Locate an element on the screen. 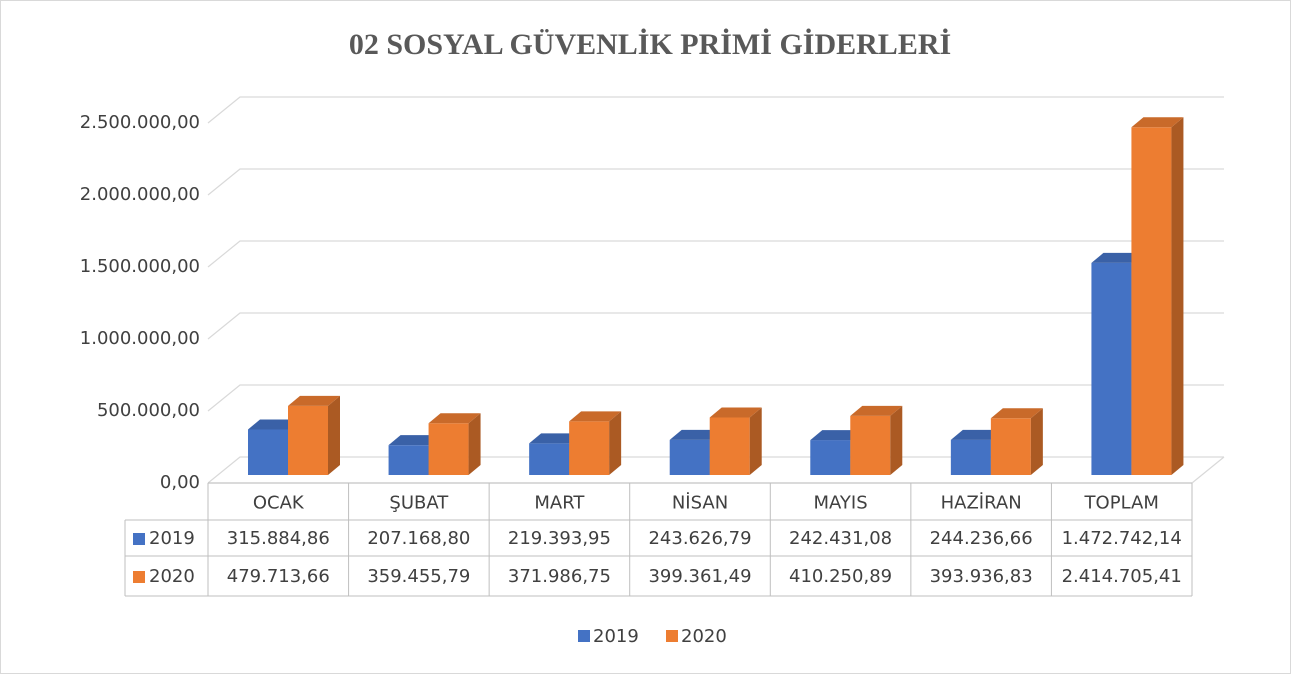 The height and width of the screenshot is (675, 1292). y-tick-label: 1.500.000,00 is located at coordinates (140, 266).